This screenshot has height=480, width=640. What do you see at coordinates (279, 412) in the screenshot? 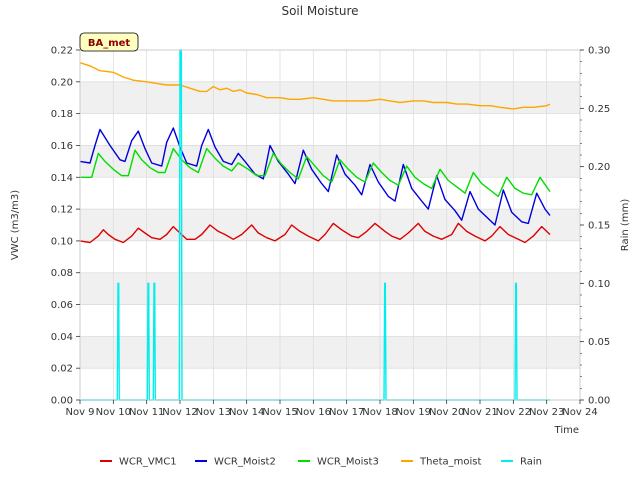
I see `x-tick-label: Nov 15` at bounding box center [279, 412].